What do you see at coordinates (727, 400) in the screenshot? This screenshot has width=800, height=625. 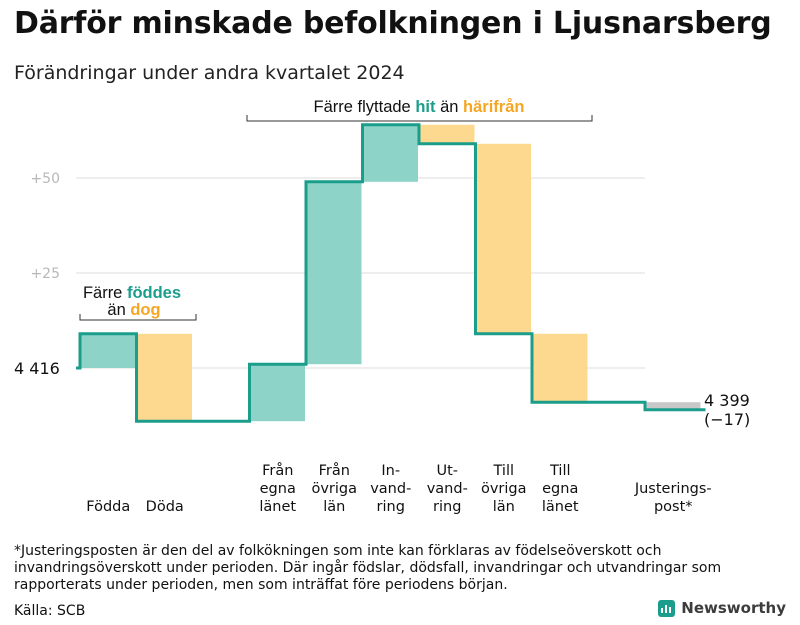 I see `end-value-label: 4 399` at bounding box center [727, 400].